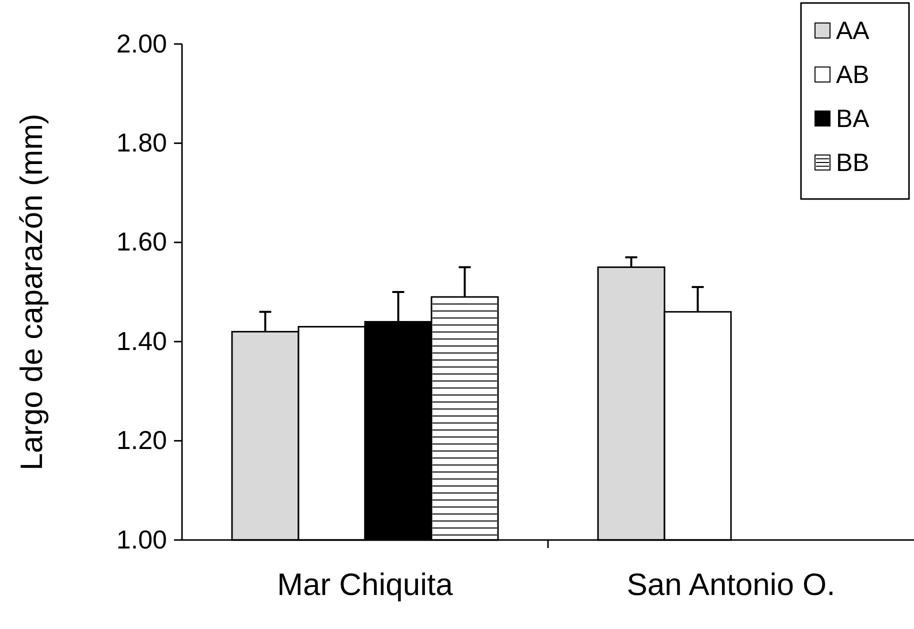  What do you see at coordinates (141, 539) in the screenshot?
I see `y-tick-label: 1.00` at bounding box center [141, 539].